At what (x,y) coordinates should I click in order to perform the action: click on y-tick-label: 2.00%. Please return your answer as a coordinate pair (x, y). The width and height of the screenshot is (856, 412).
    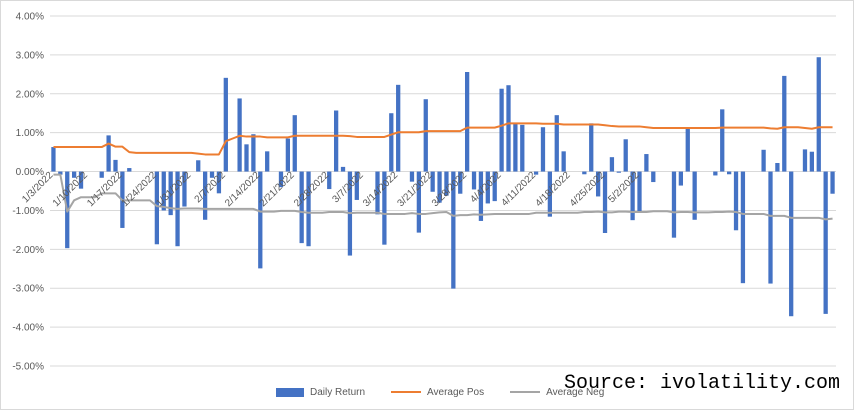
    Looking at the image, I should click on (30, 94).